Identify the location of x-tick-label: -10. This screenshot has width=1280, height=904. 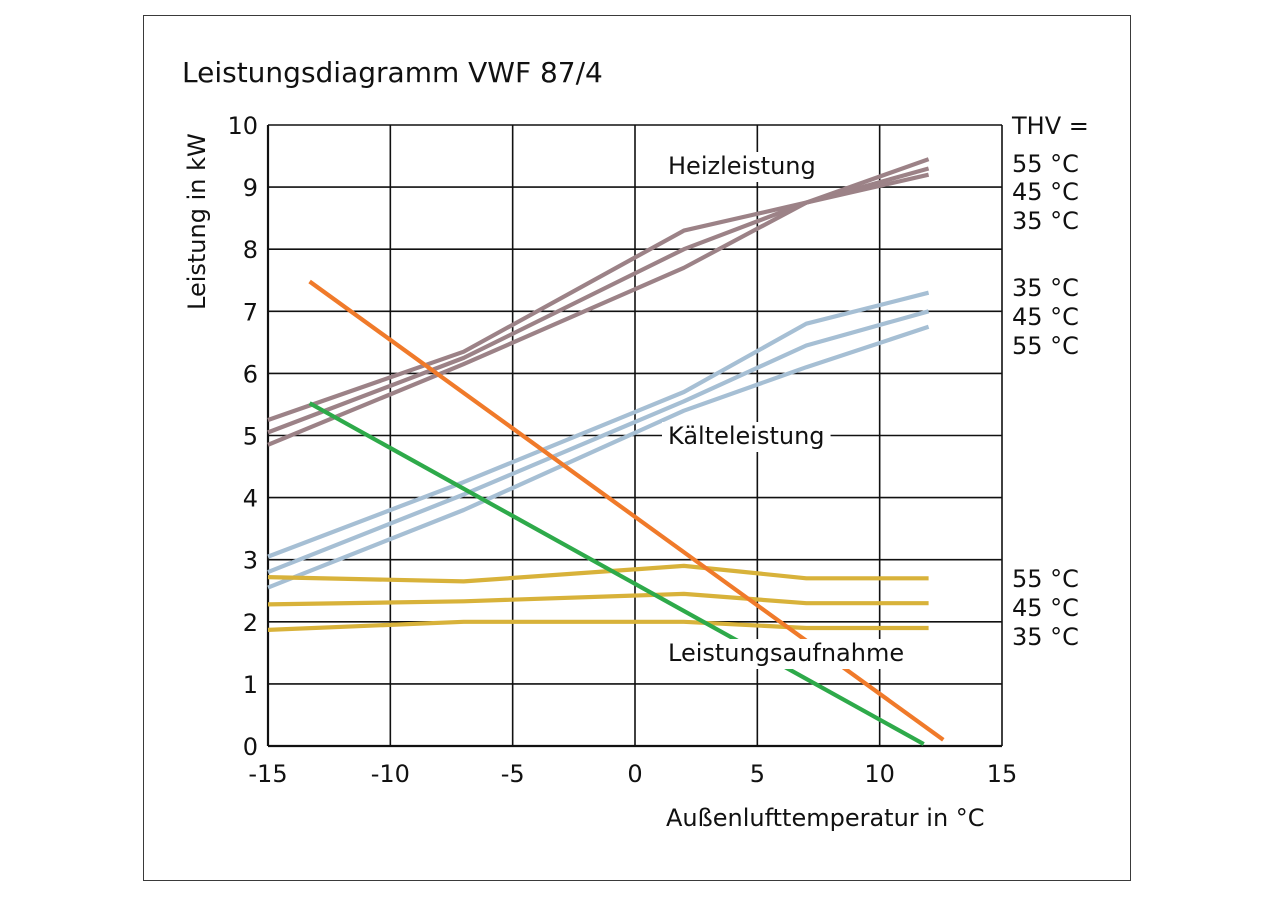
(390, 774).